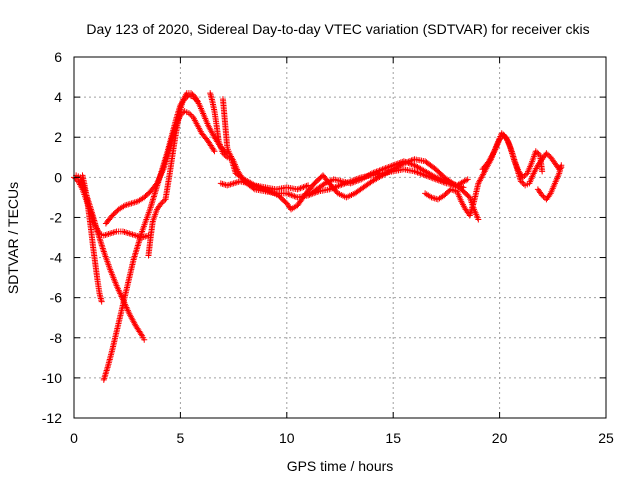 This screenshot has width=640, height=480. I want to click on y-tick-label: 0, so click(58, 177).